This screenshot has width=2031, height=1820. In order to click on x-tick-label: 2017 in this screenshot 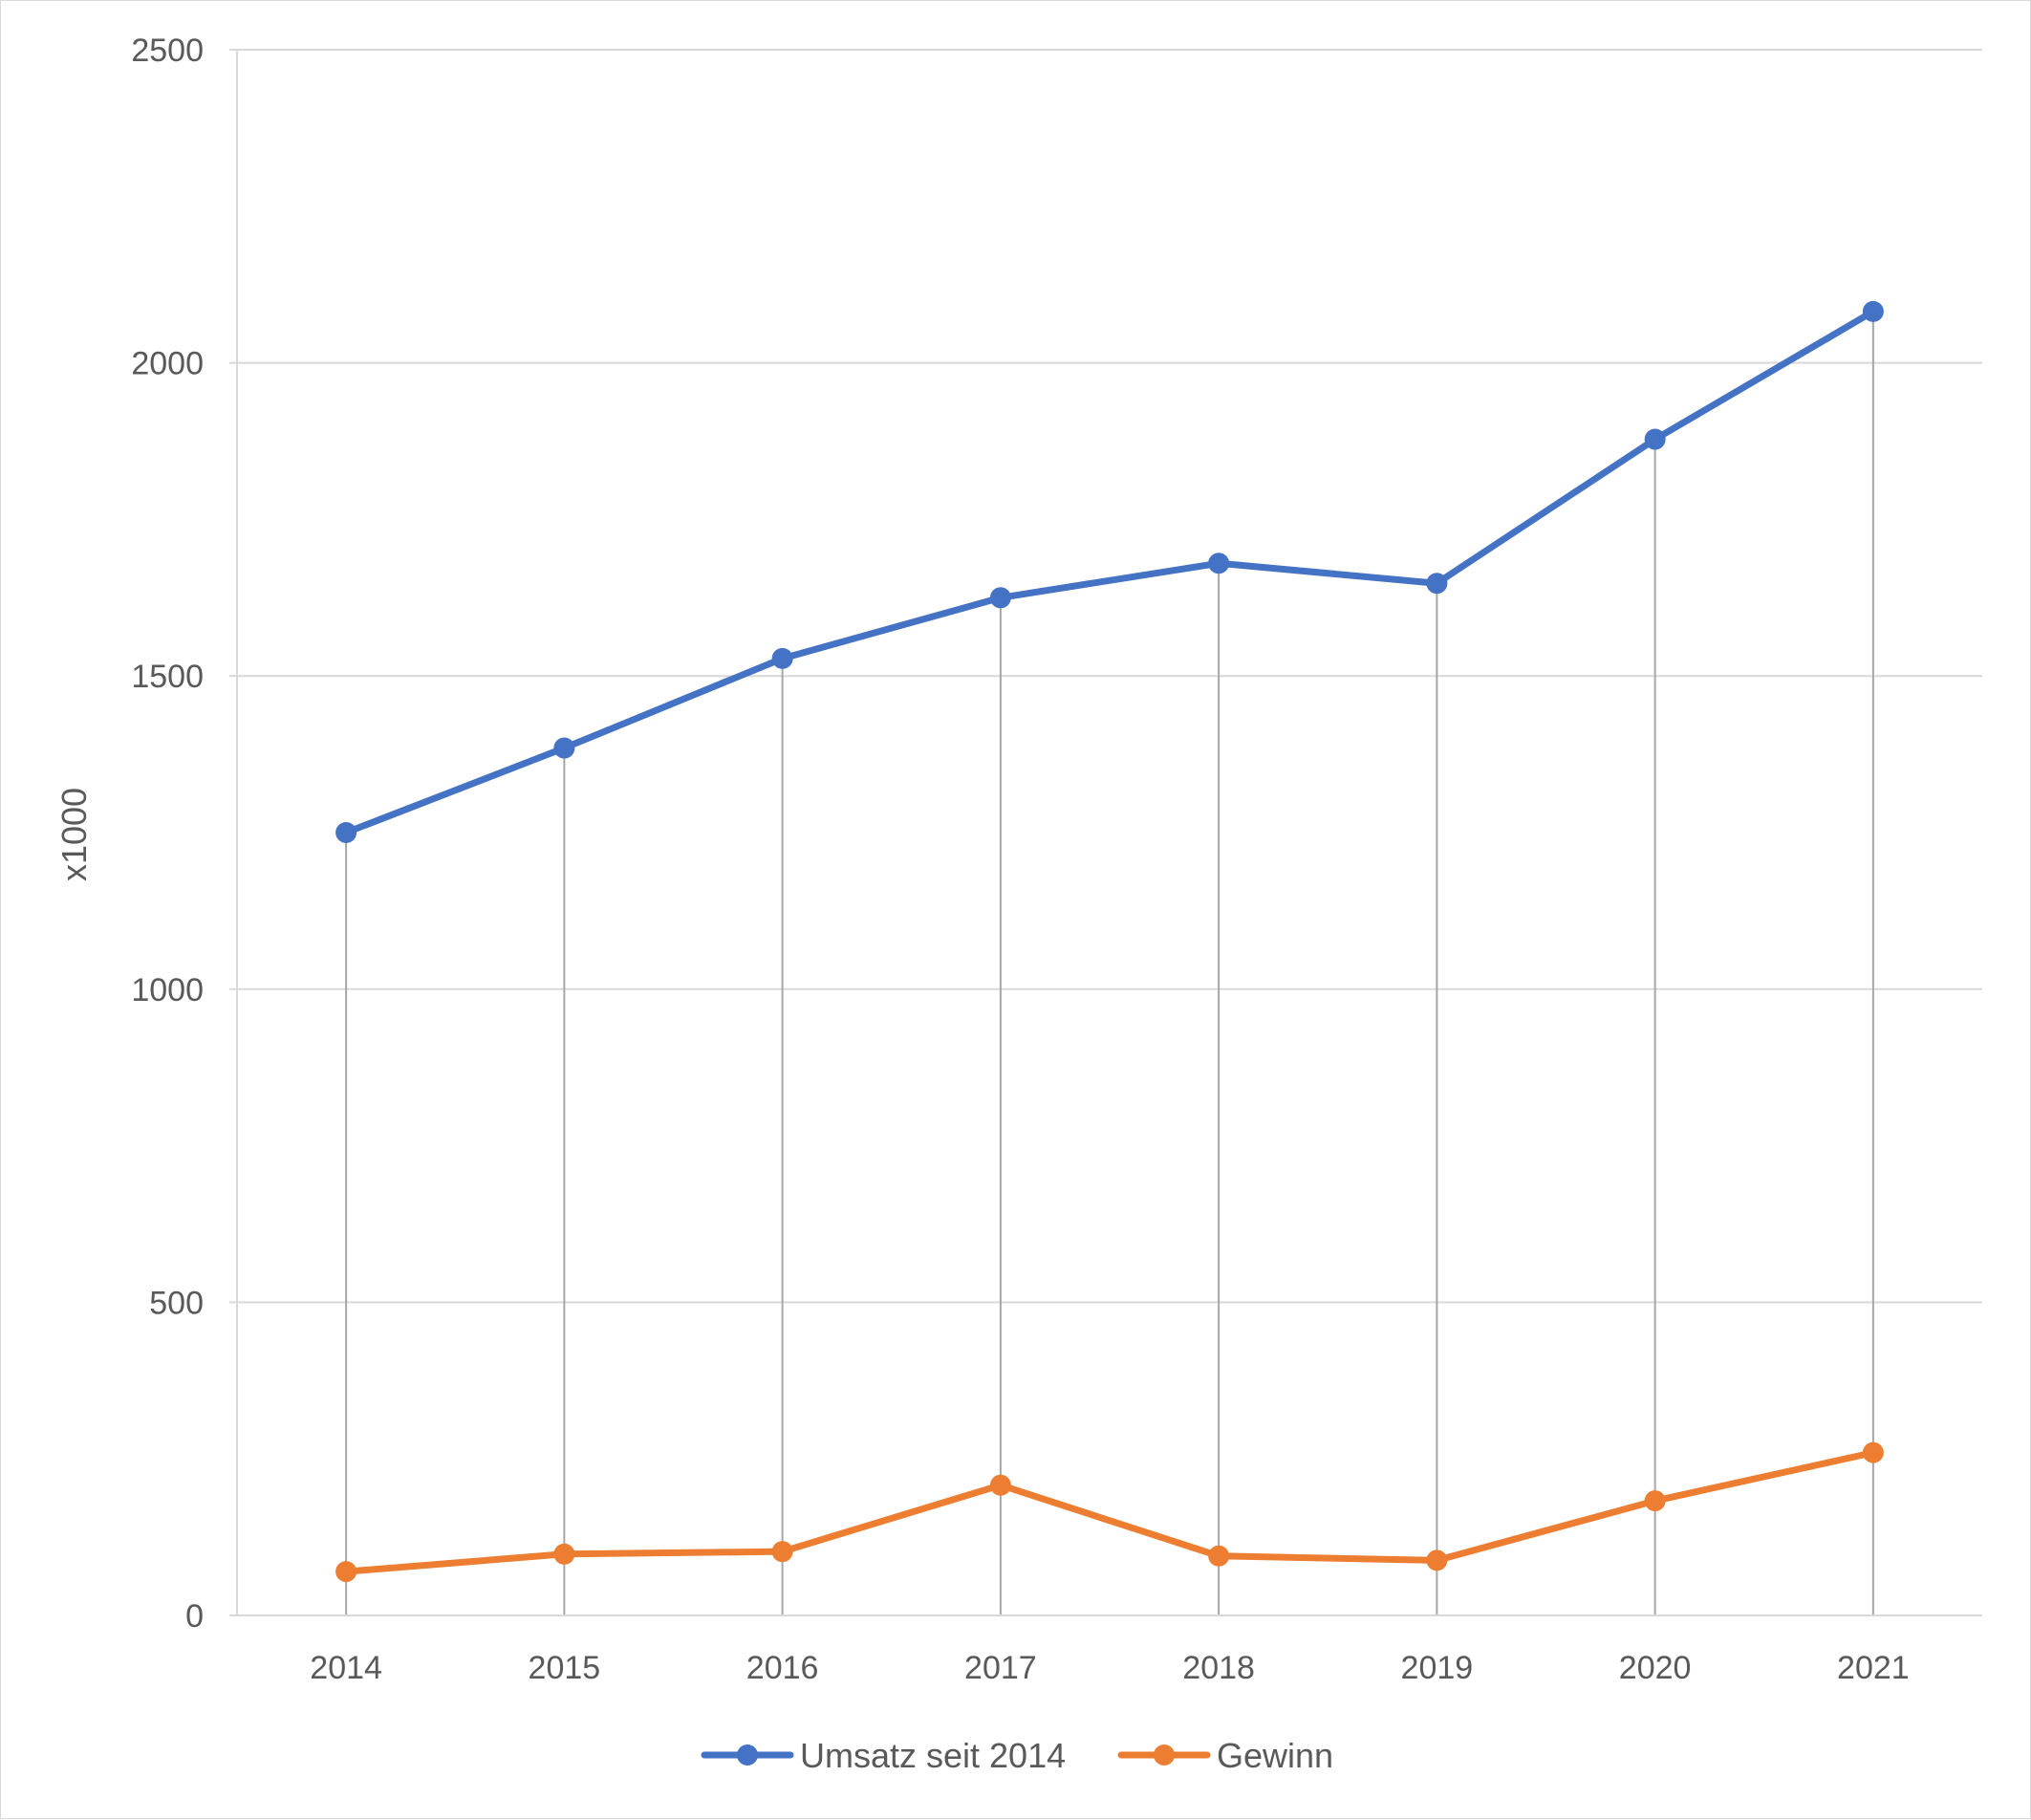, I will do `click(1001, 1668)`.